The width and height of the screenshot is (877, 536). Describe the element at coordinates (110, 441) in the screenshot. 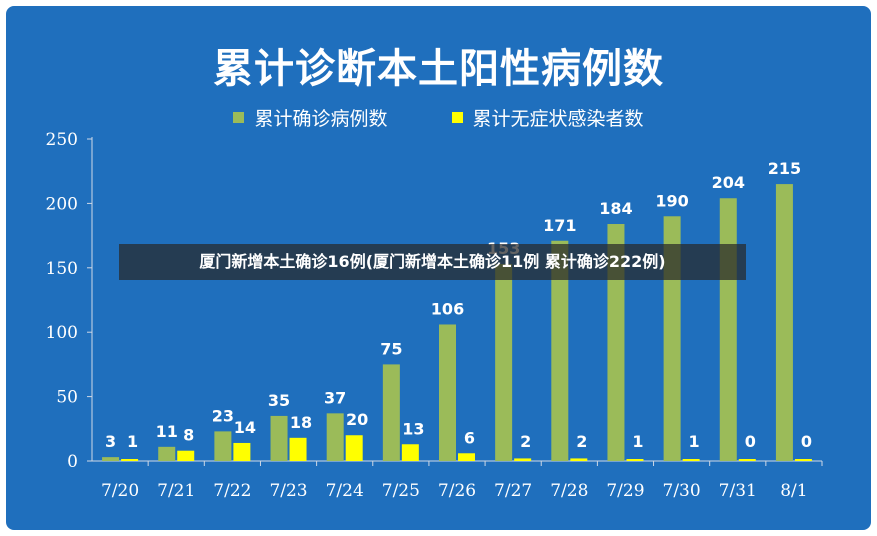

I see `data-label-confirmed: 3` at that location.